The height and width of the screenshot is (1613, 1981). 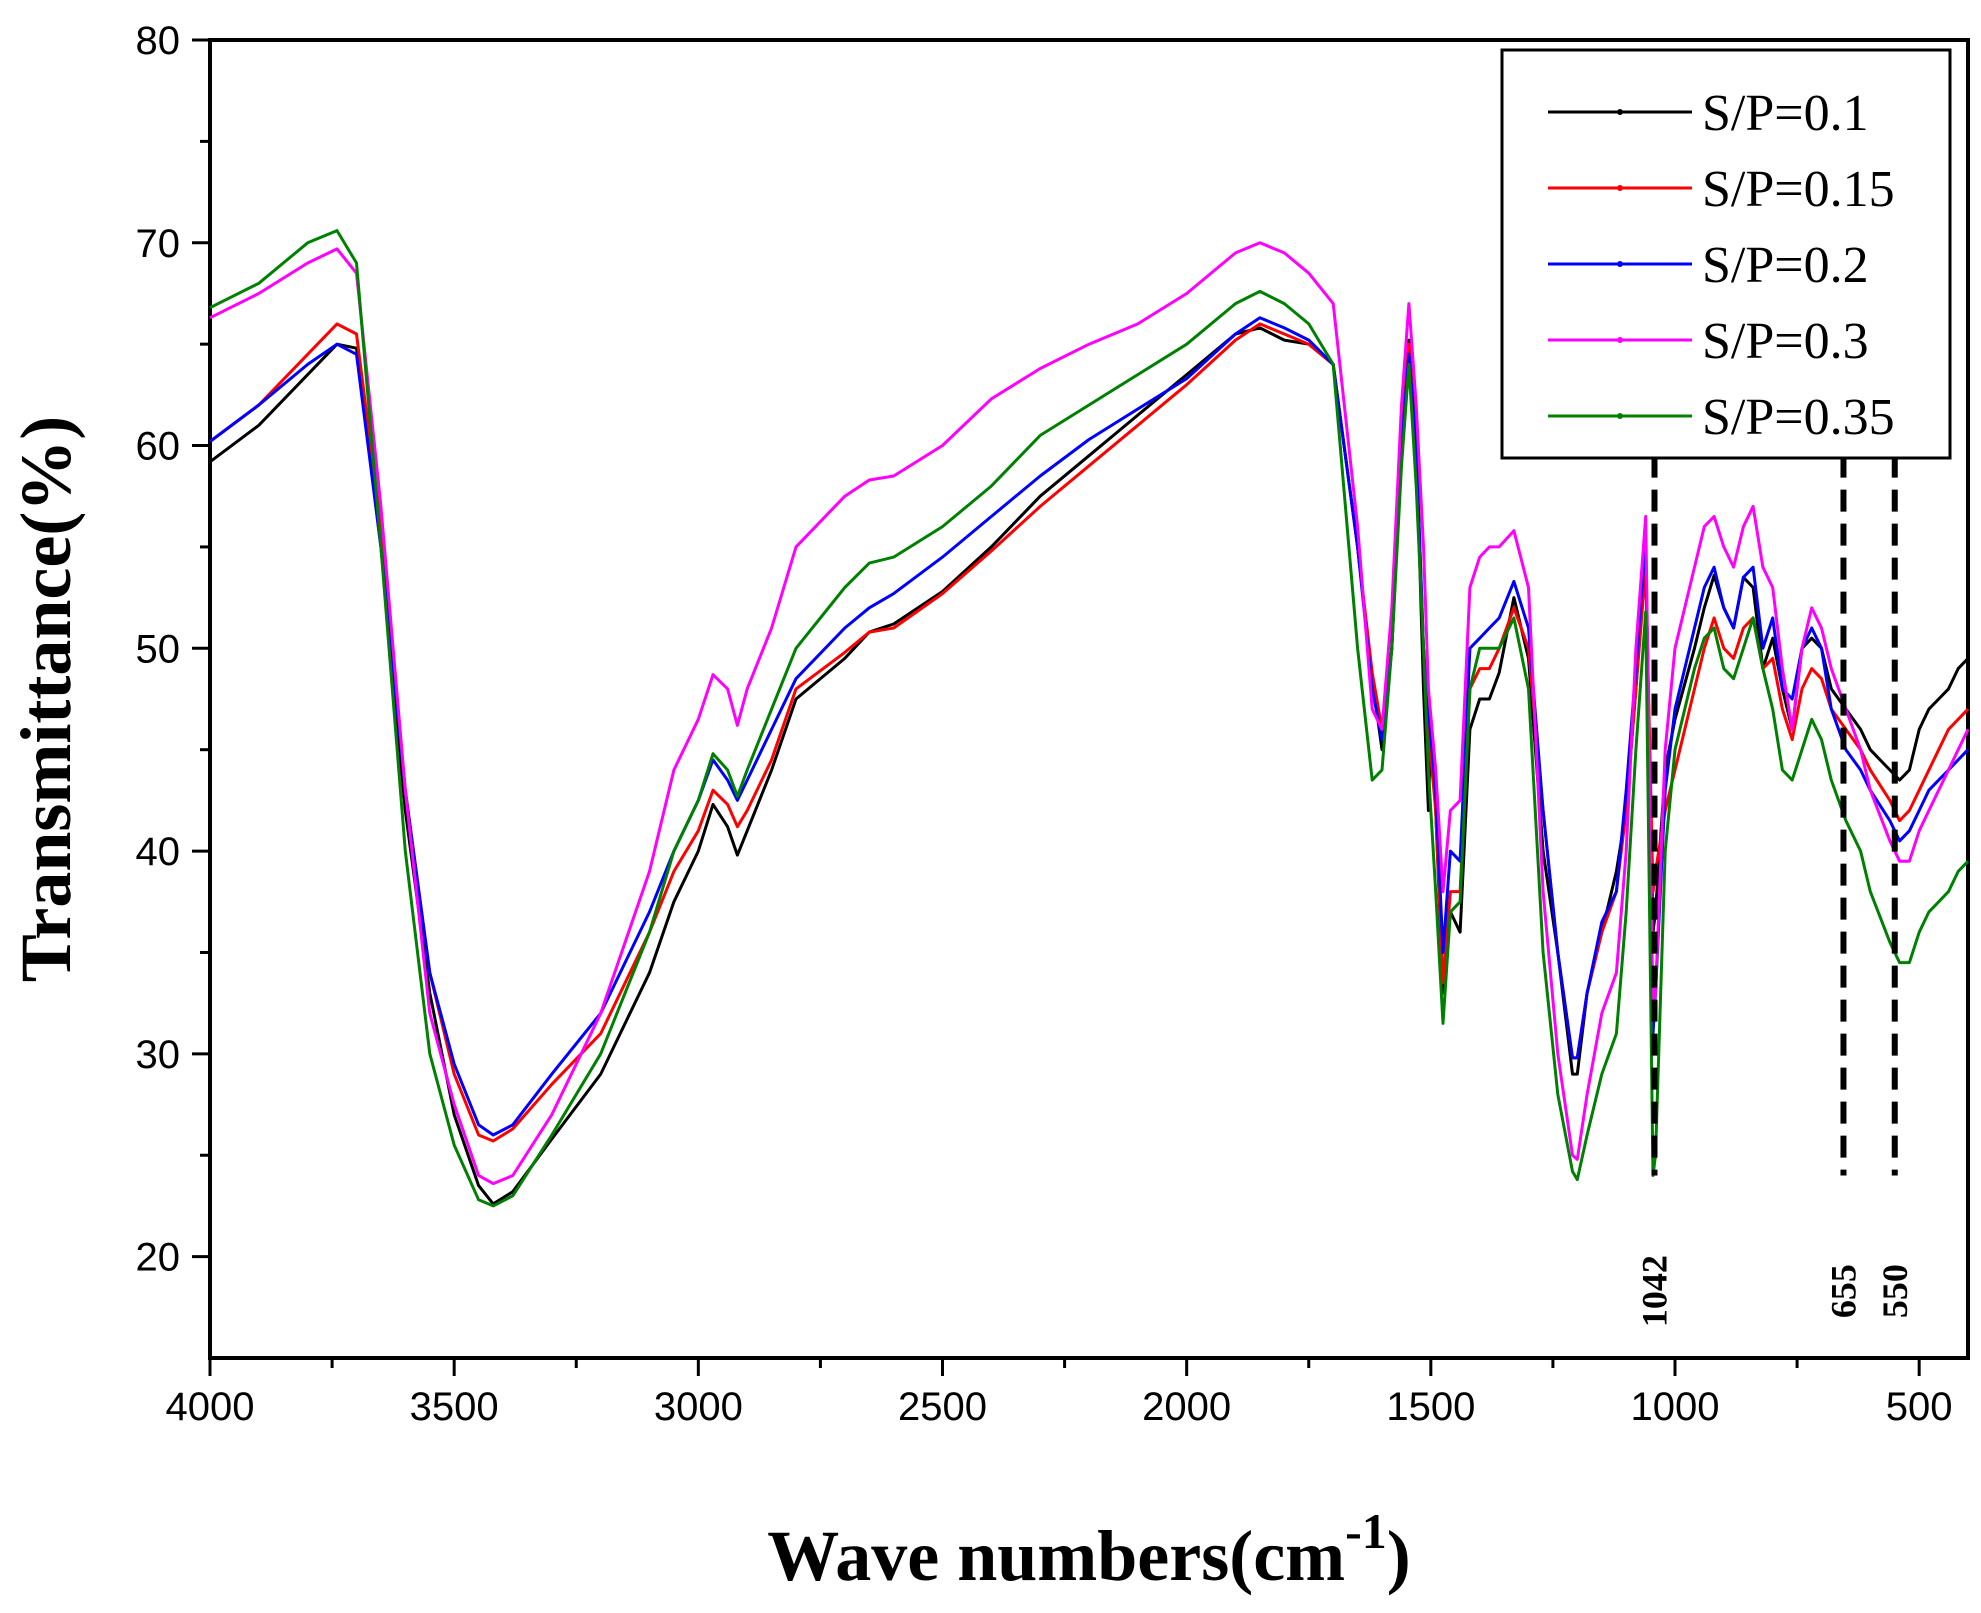 I want to click on annotation-label-1042: 1042, so click(x=1654, y=1291).